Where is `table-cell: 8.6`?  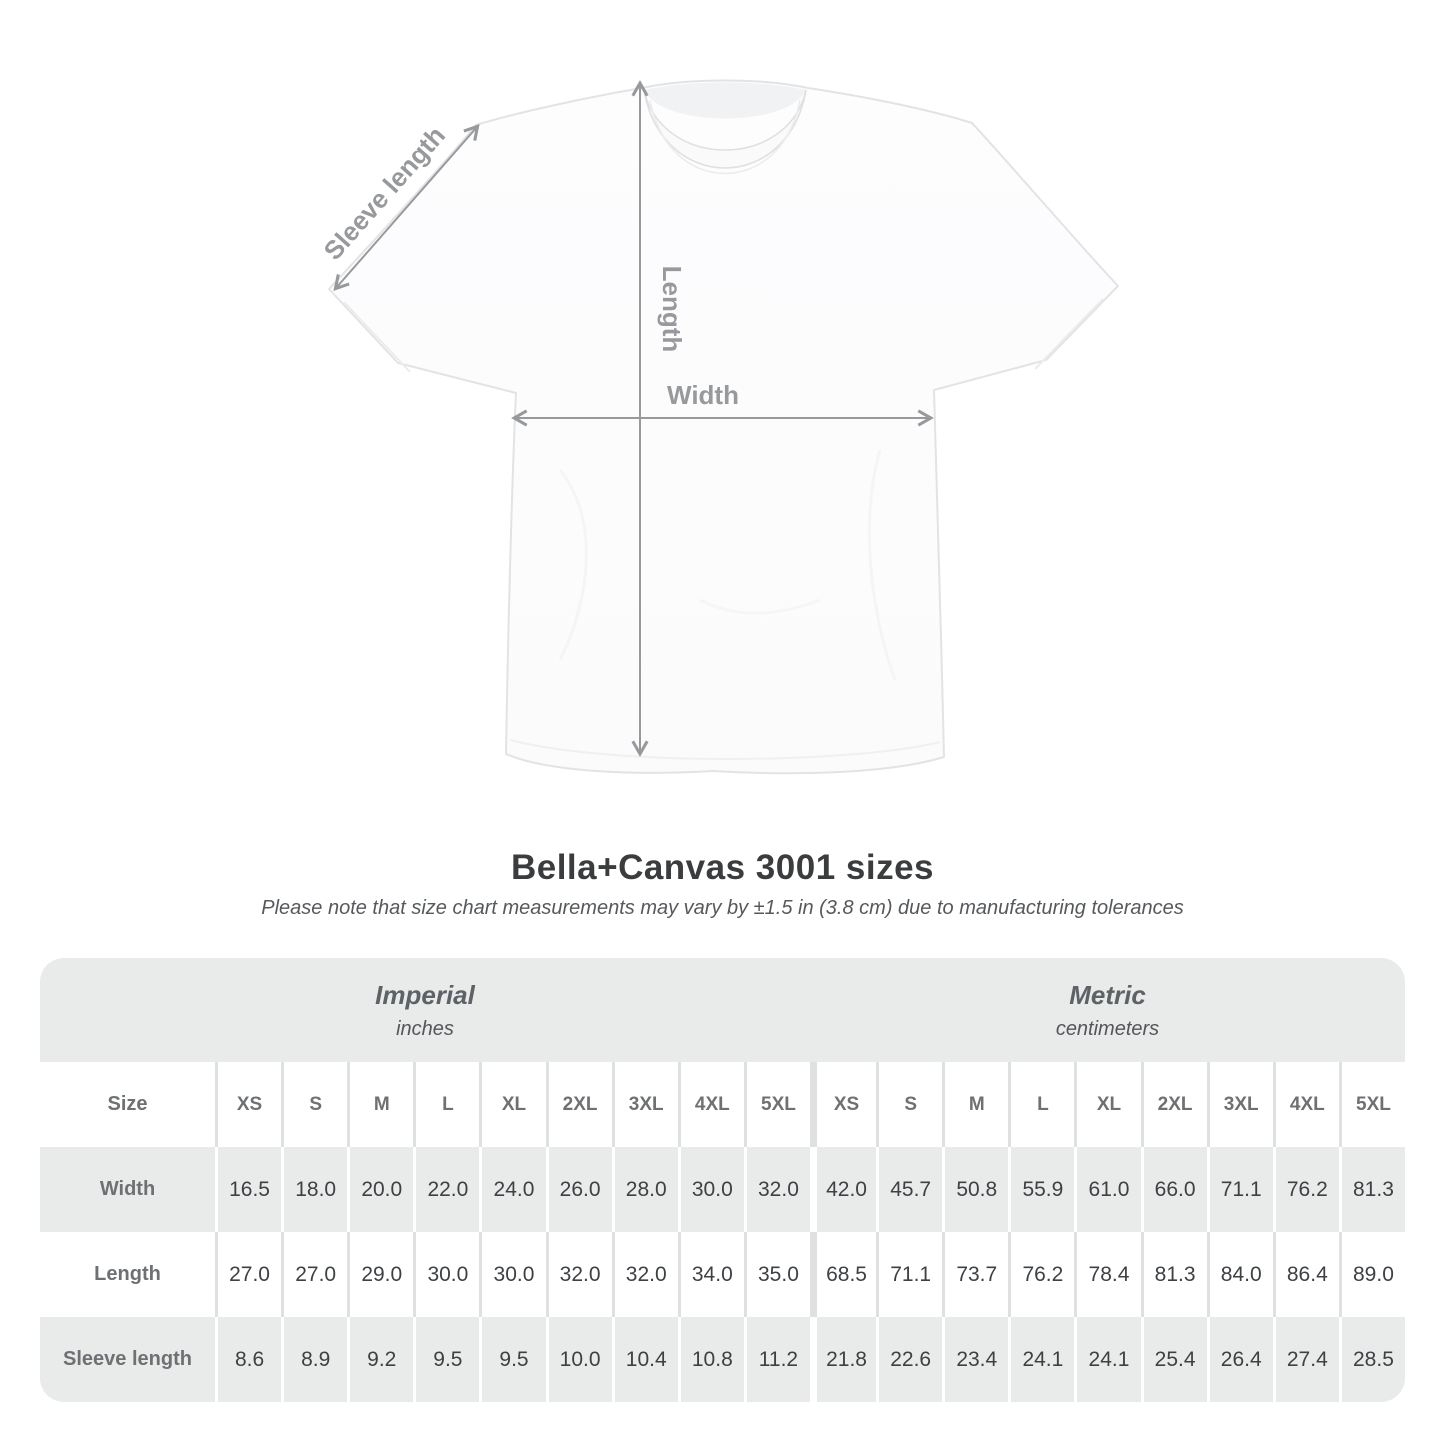
table-cell: 8.6 is located at coordinates (248, 1359).